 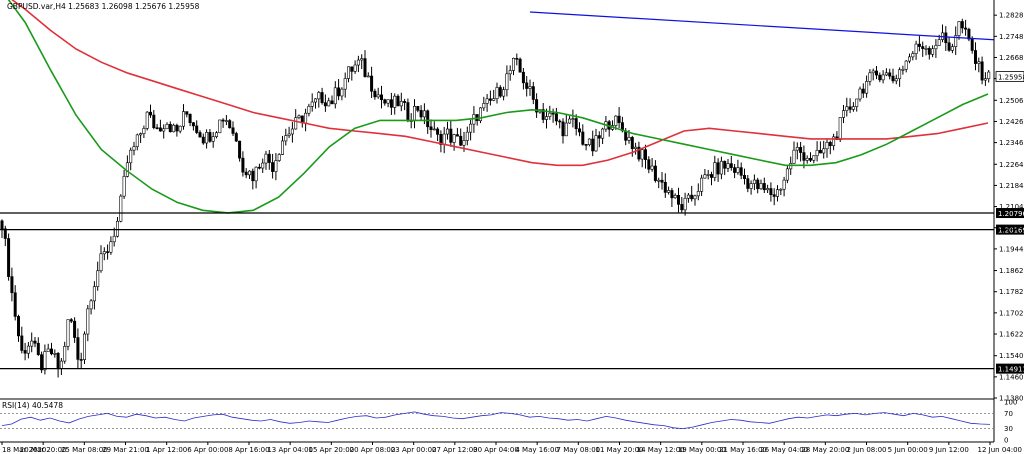 What do you see at coordinates (166, 450) in the screenshot?
I see `time-tick-label: 1 Apr 12:00` at bounding box center [166, 450].